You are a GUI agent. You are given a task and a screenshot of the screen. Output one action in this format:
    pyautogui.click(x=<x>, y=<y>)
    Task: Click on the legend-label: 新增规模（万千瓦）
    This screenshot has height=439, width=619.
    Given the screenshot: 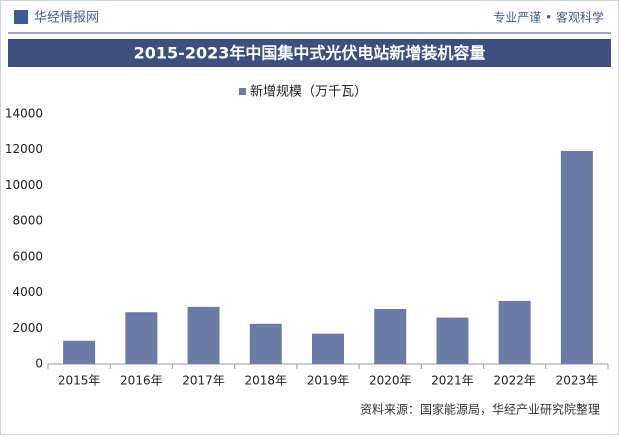 What is the action you would take?
    pyautogui.click(x=308, y=92)
    